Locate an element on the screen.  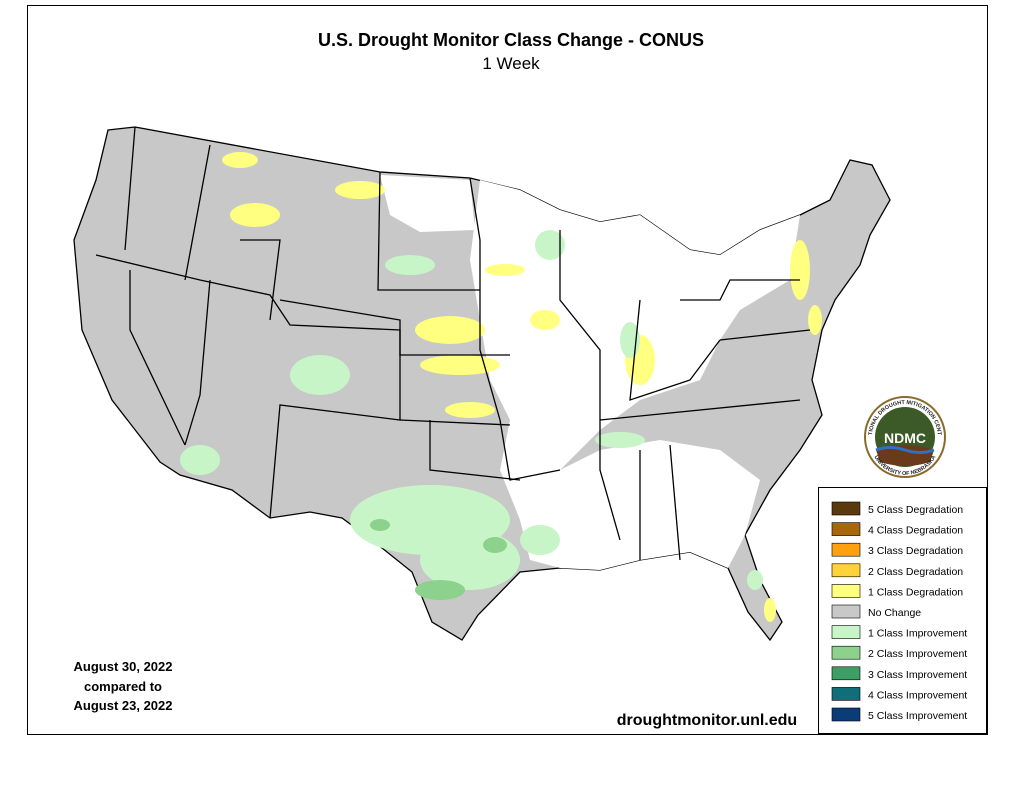
legend-label: 1 Class Degradation is located at coordinates (915, 592).